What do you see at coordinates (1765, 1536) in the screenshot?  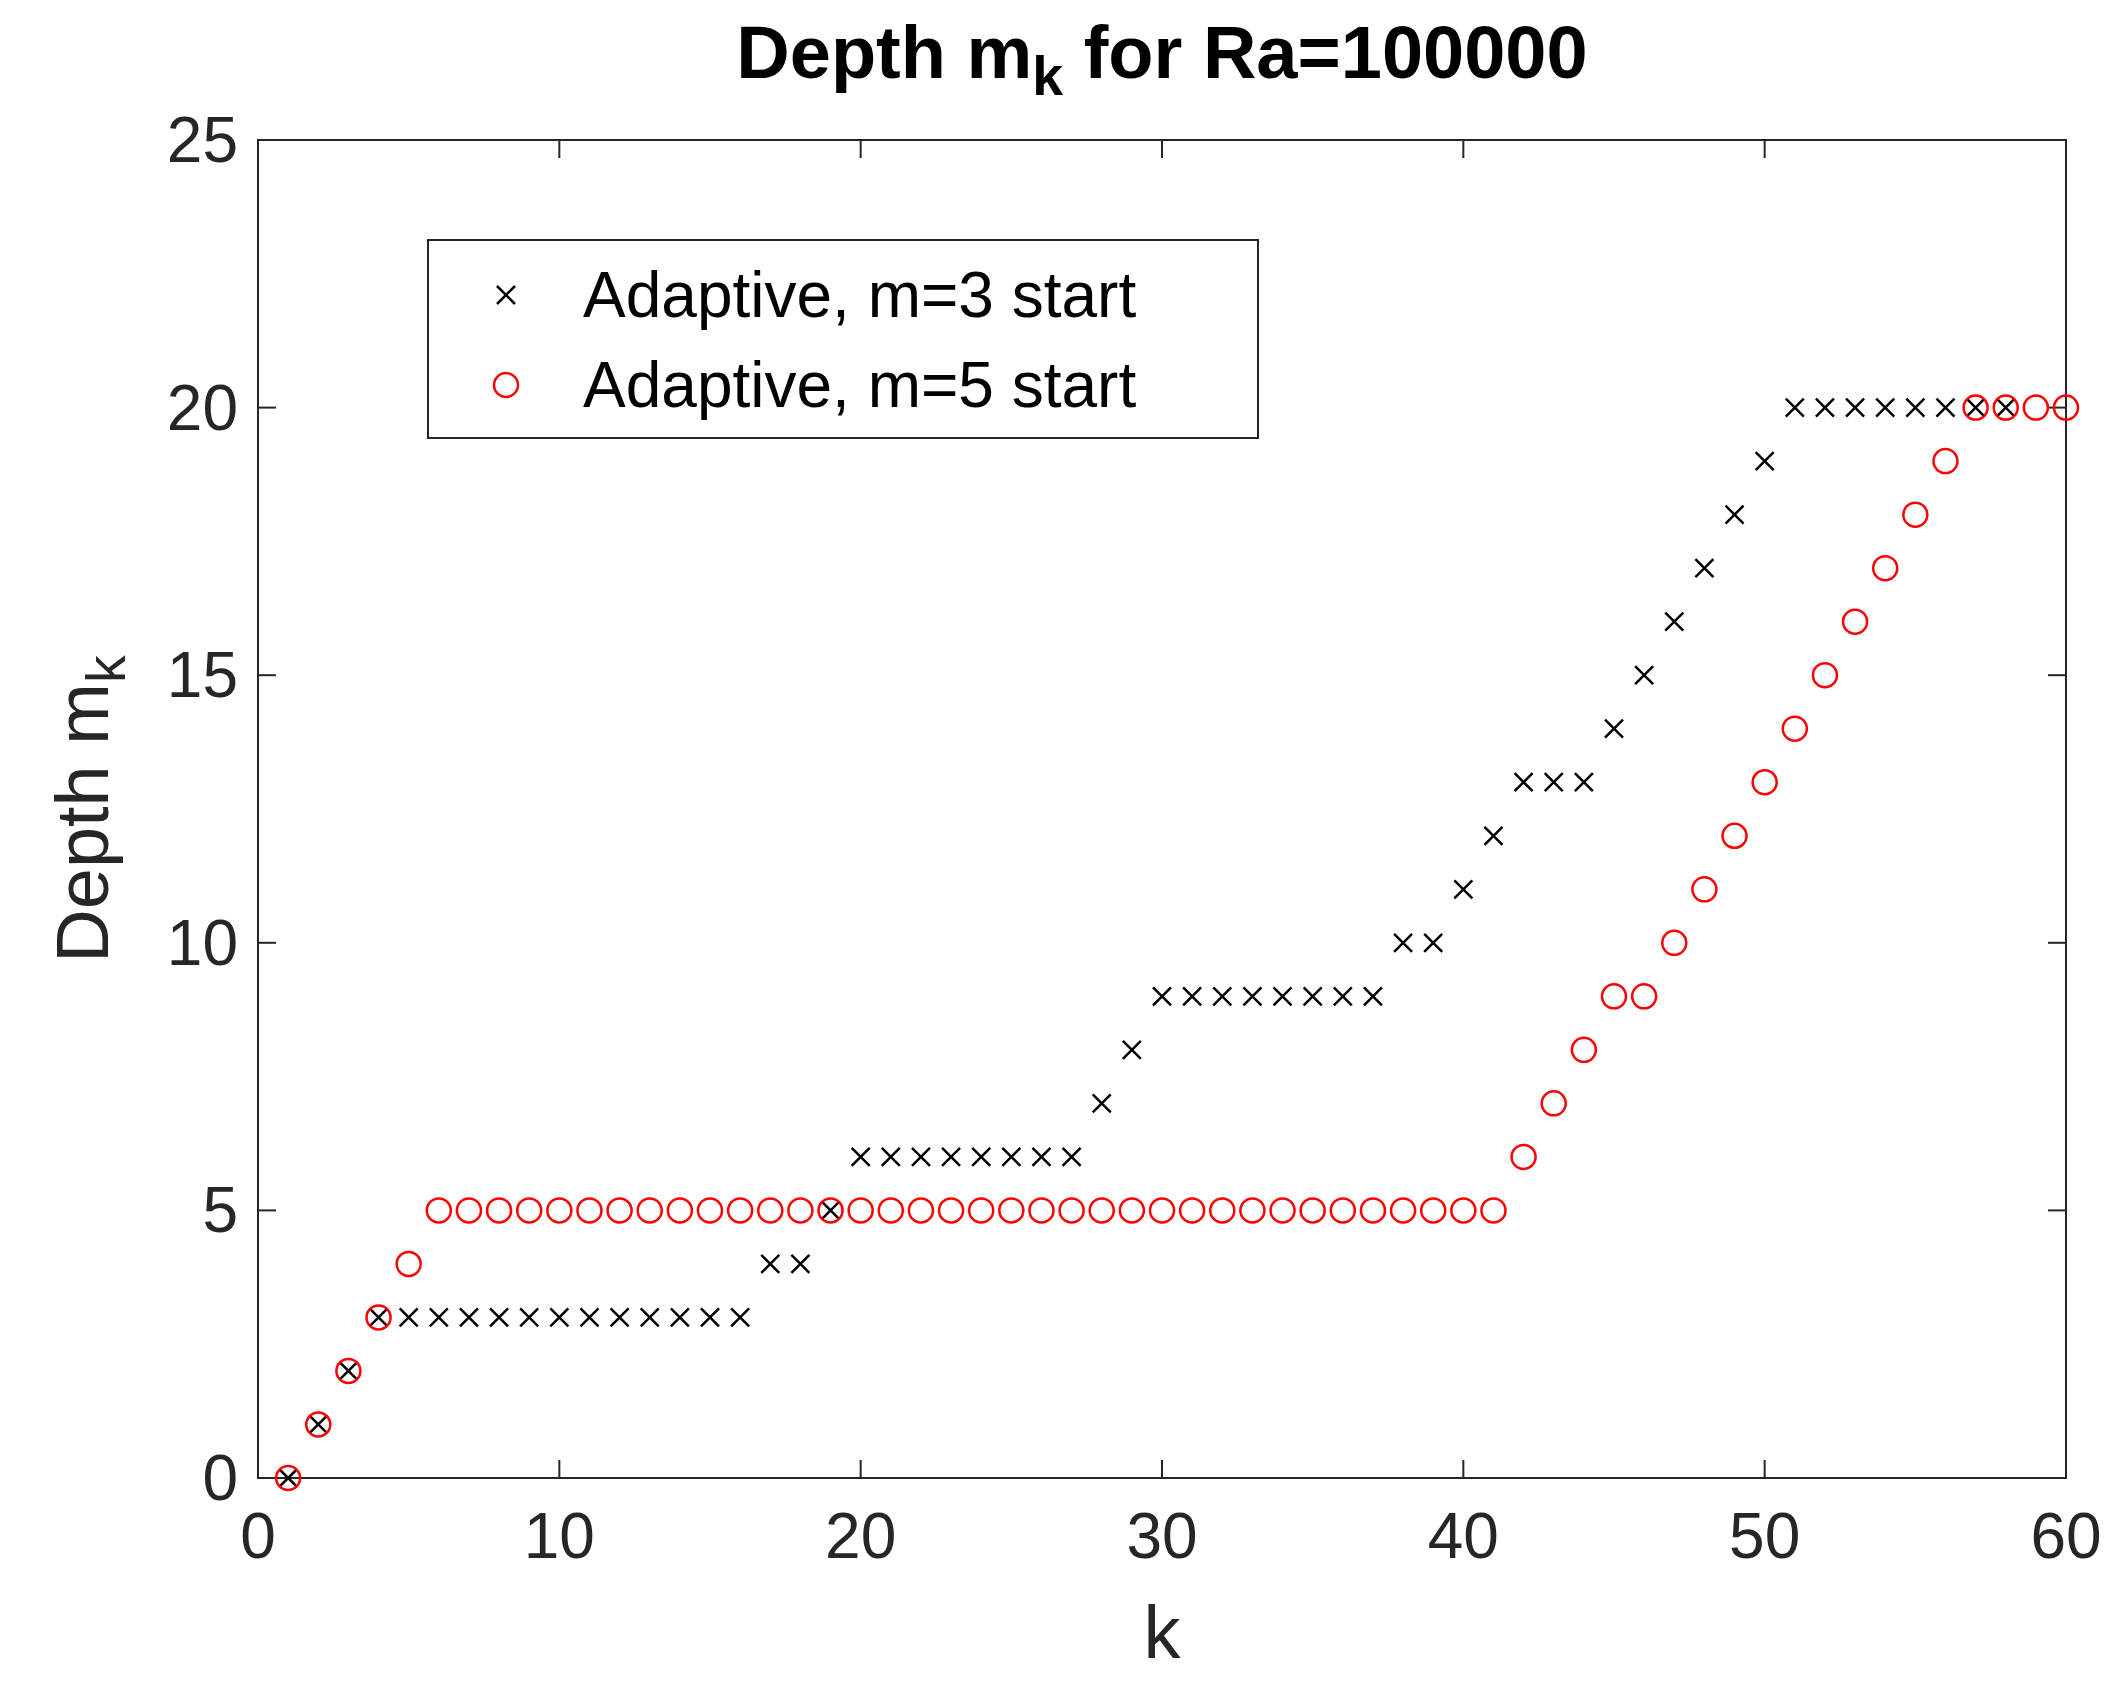 I see `x-tick-label: 50` at bounding box center [1765, 1536].